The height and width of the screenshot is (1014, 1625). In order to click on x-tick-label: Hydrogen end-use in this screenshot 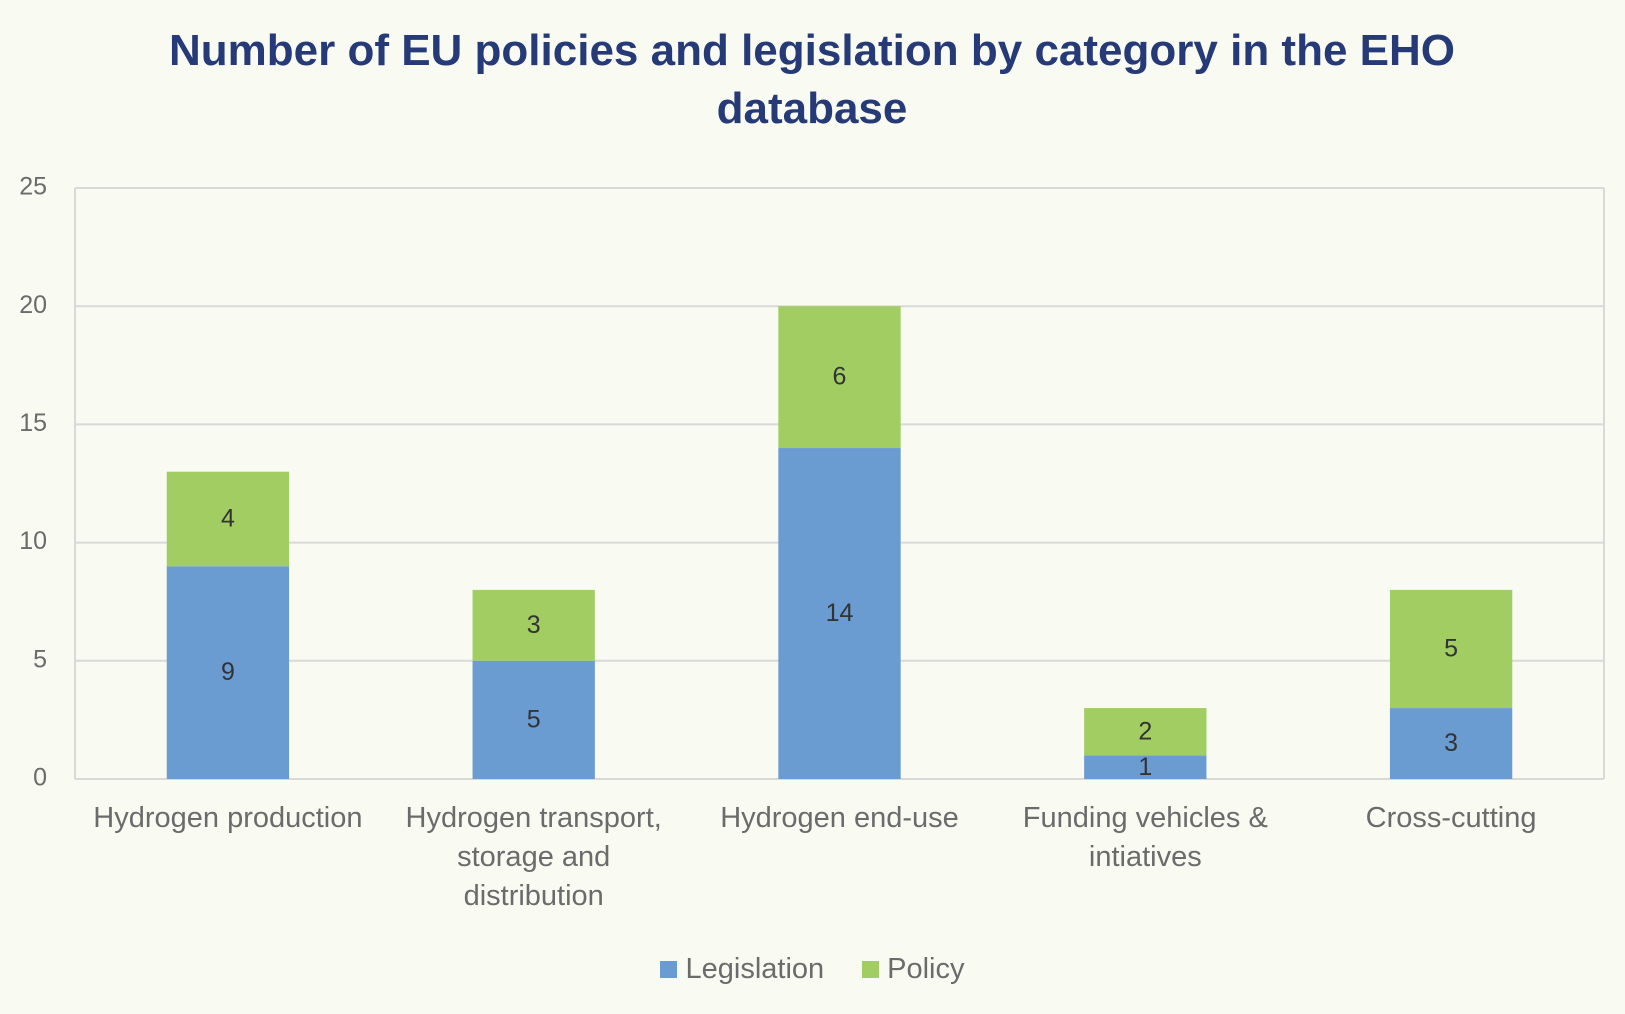, I will do `click(839, 818)`.